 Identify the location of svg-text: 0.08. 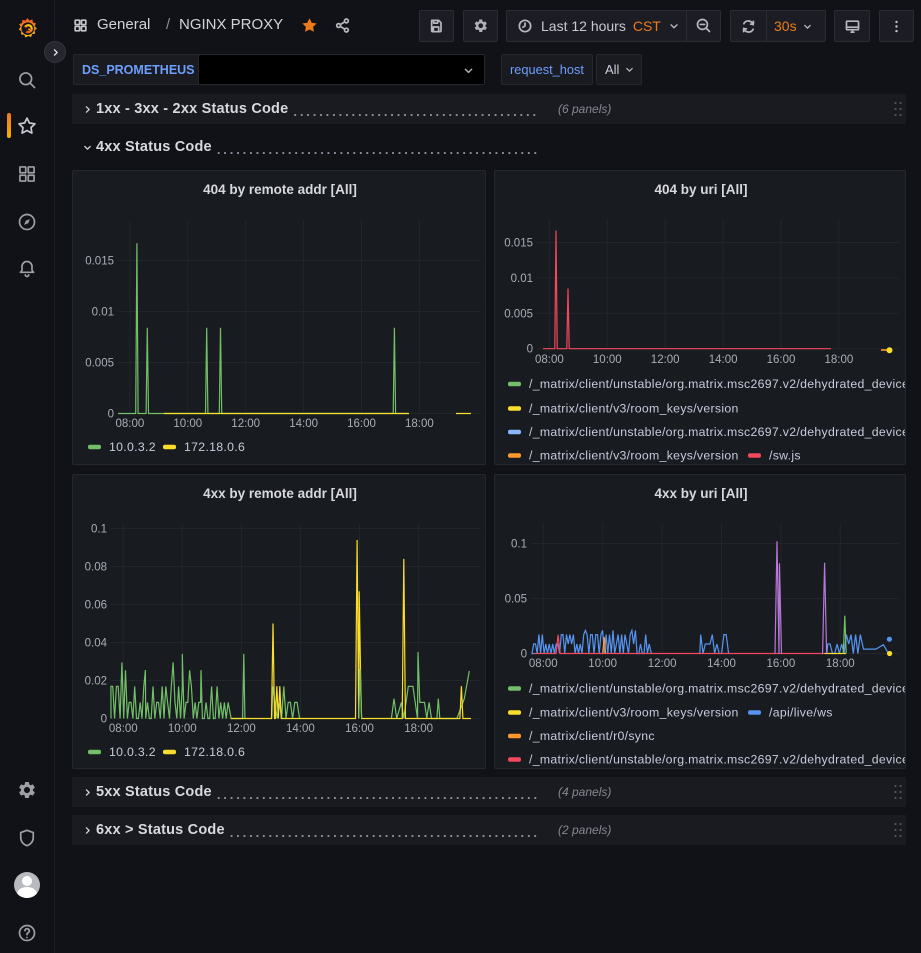
(96, 568).